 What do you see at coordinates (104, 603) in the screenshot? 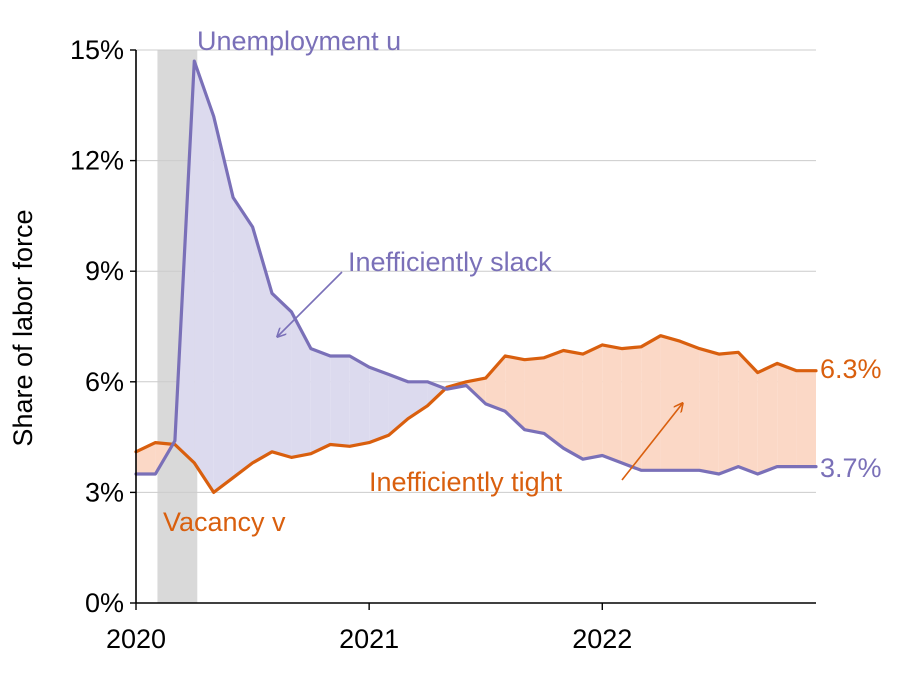
I see `y-tick-label: 0%` at bounding box center [104, 603].